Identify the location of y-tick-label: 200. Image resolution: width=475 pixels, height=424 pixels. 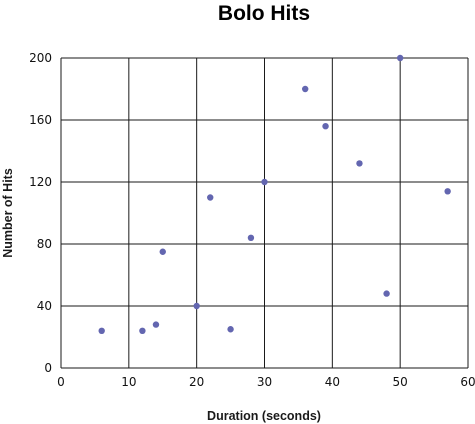
(40, 58).